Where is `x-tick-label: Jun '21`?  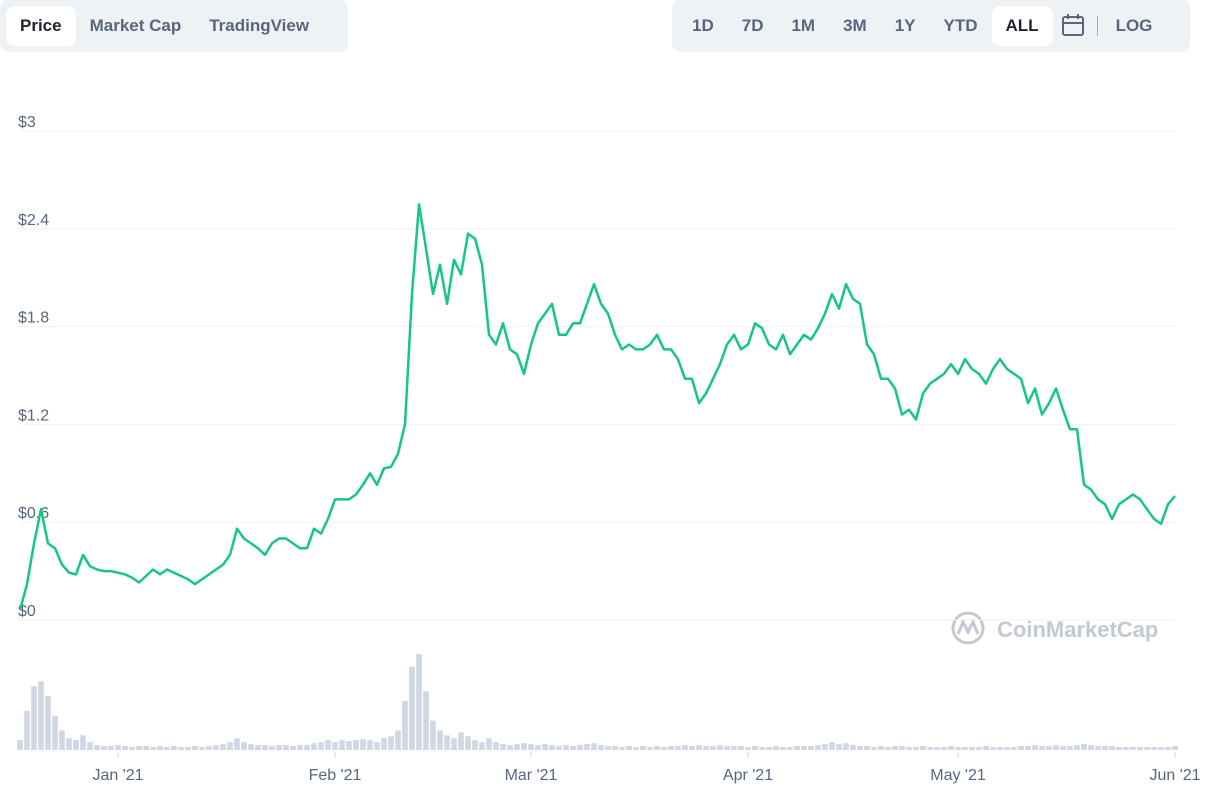
x-tick-label: Jun '21 is located at coordinates (1174, 775).